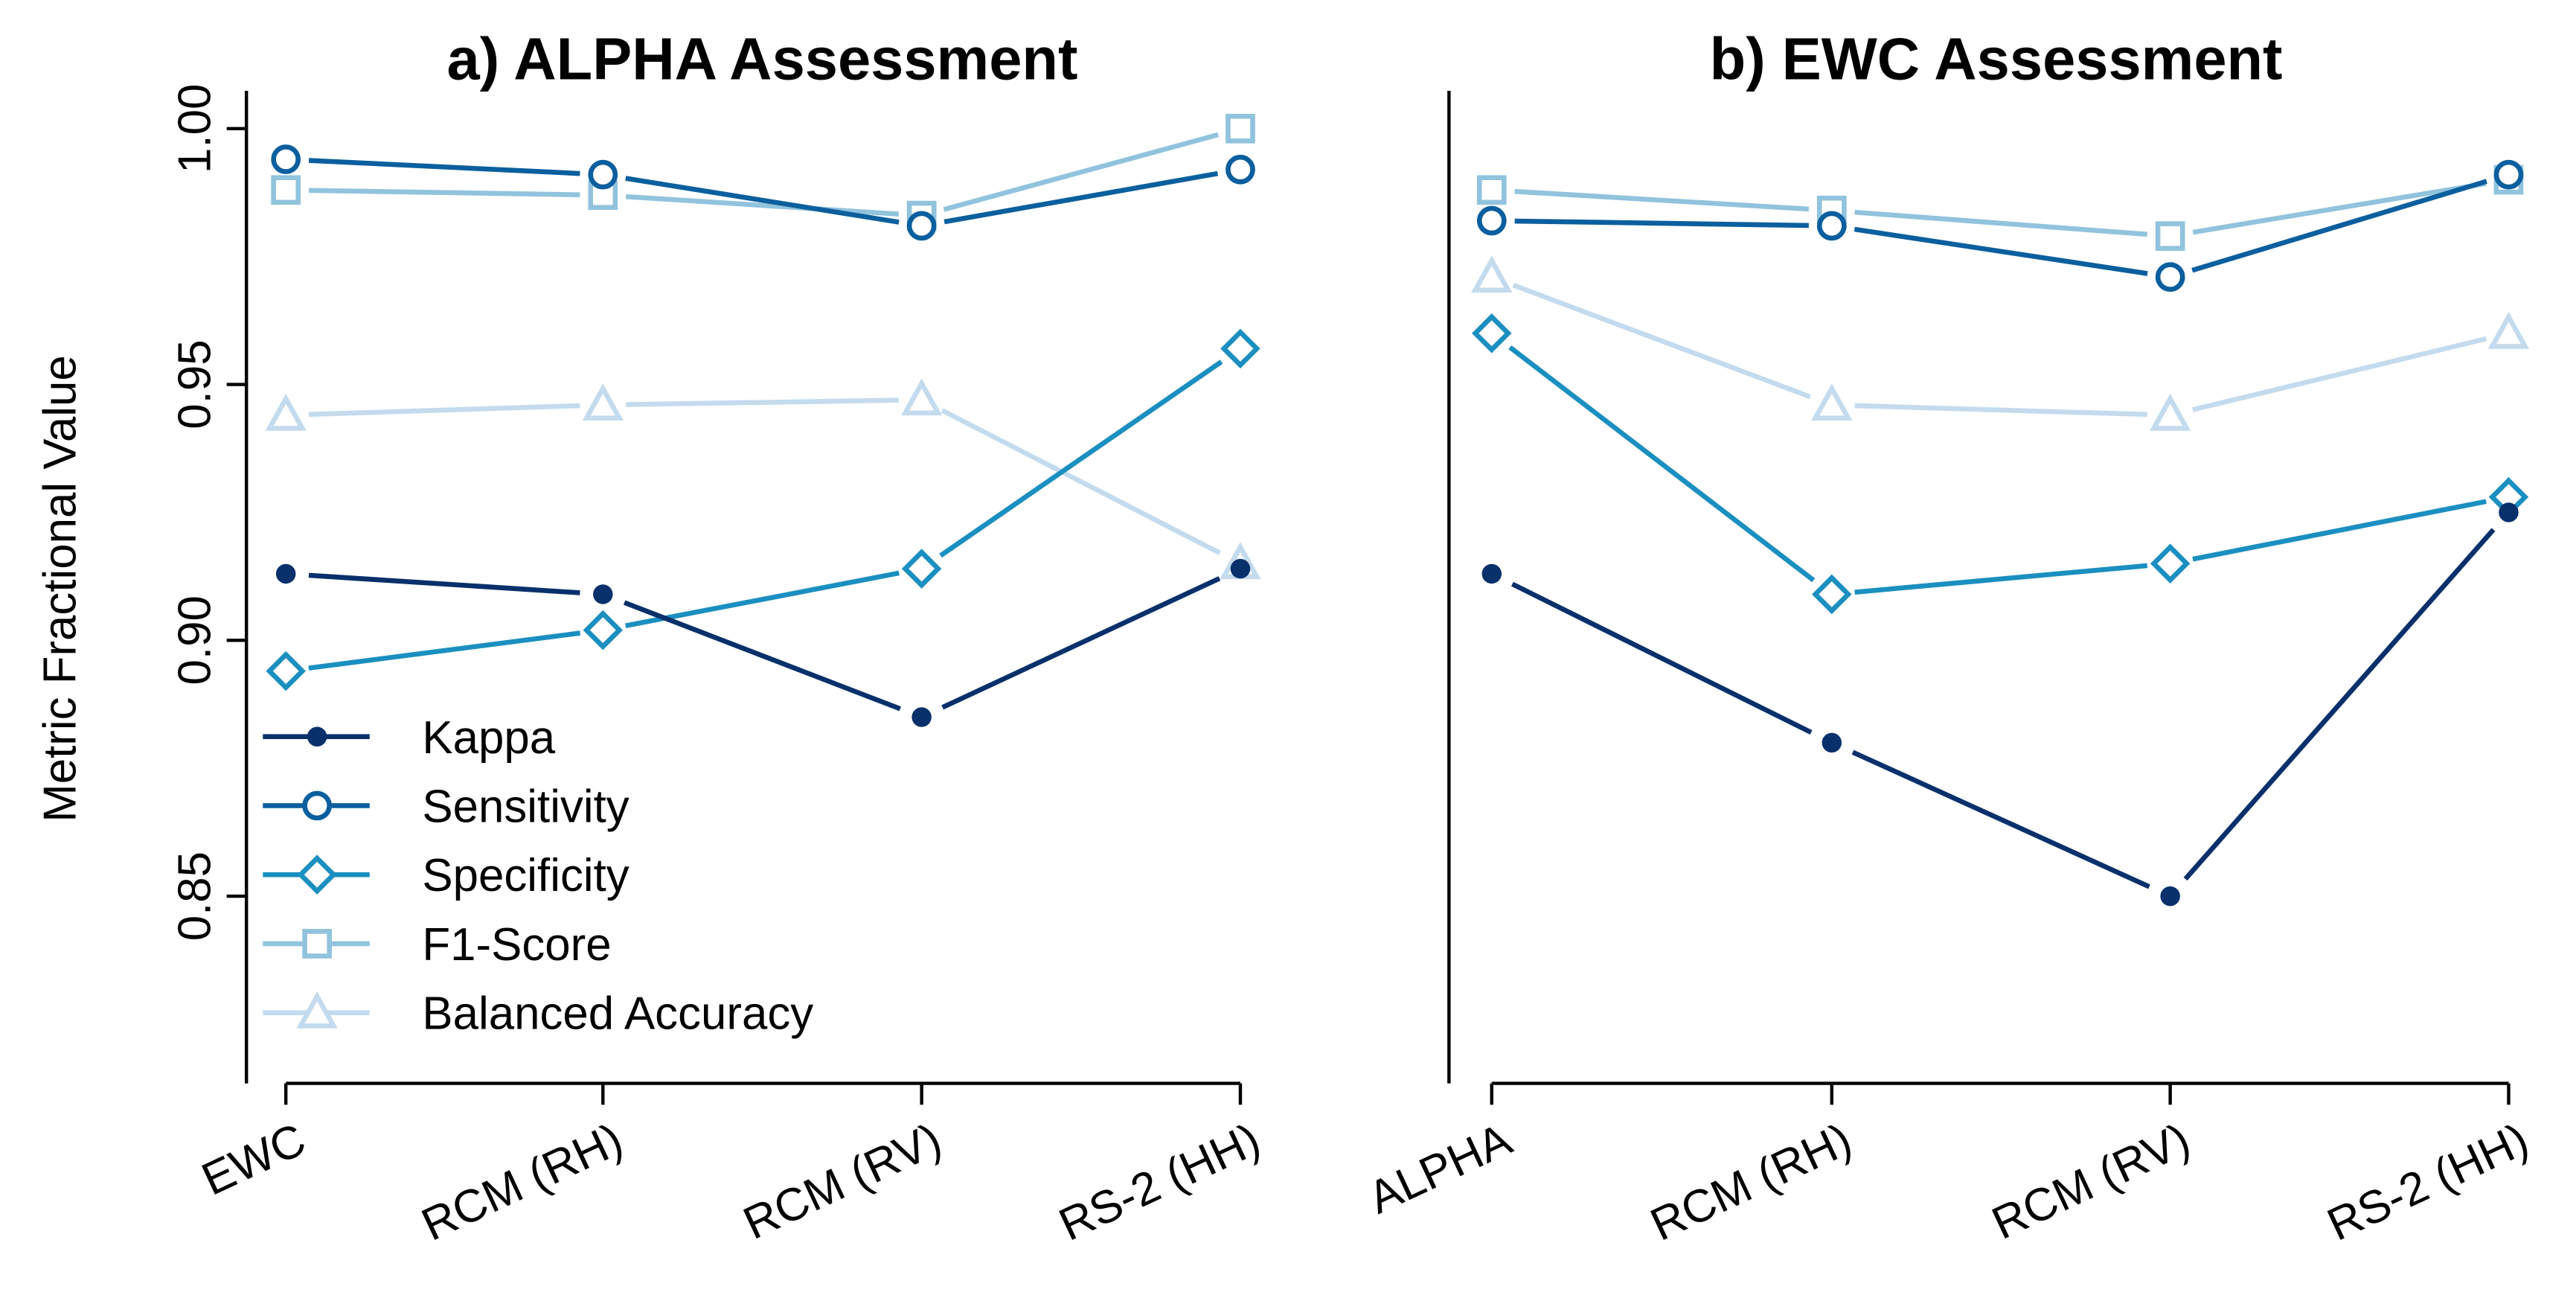 The height and width of the screenshot is (1304, 2576). Describe the element at coordinates (762, 59) in the screenshot. I see `panel-a-title: a) ALPHA Assessment` at that location.